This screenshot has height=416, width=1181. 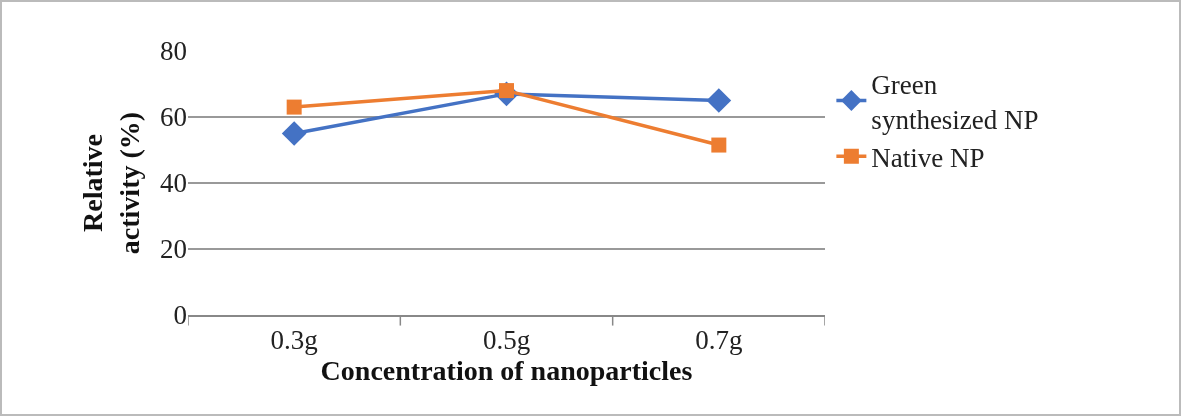 I want to click on x-axis-title: Concentration of nanoparticles, so click(x=506, y=371).